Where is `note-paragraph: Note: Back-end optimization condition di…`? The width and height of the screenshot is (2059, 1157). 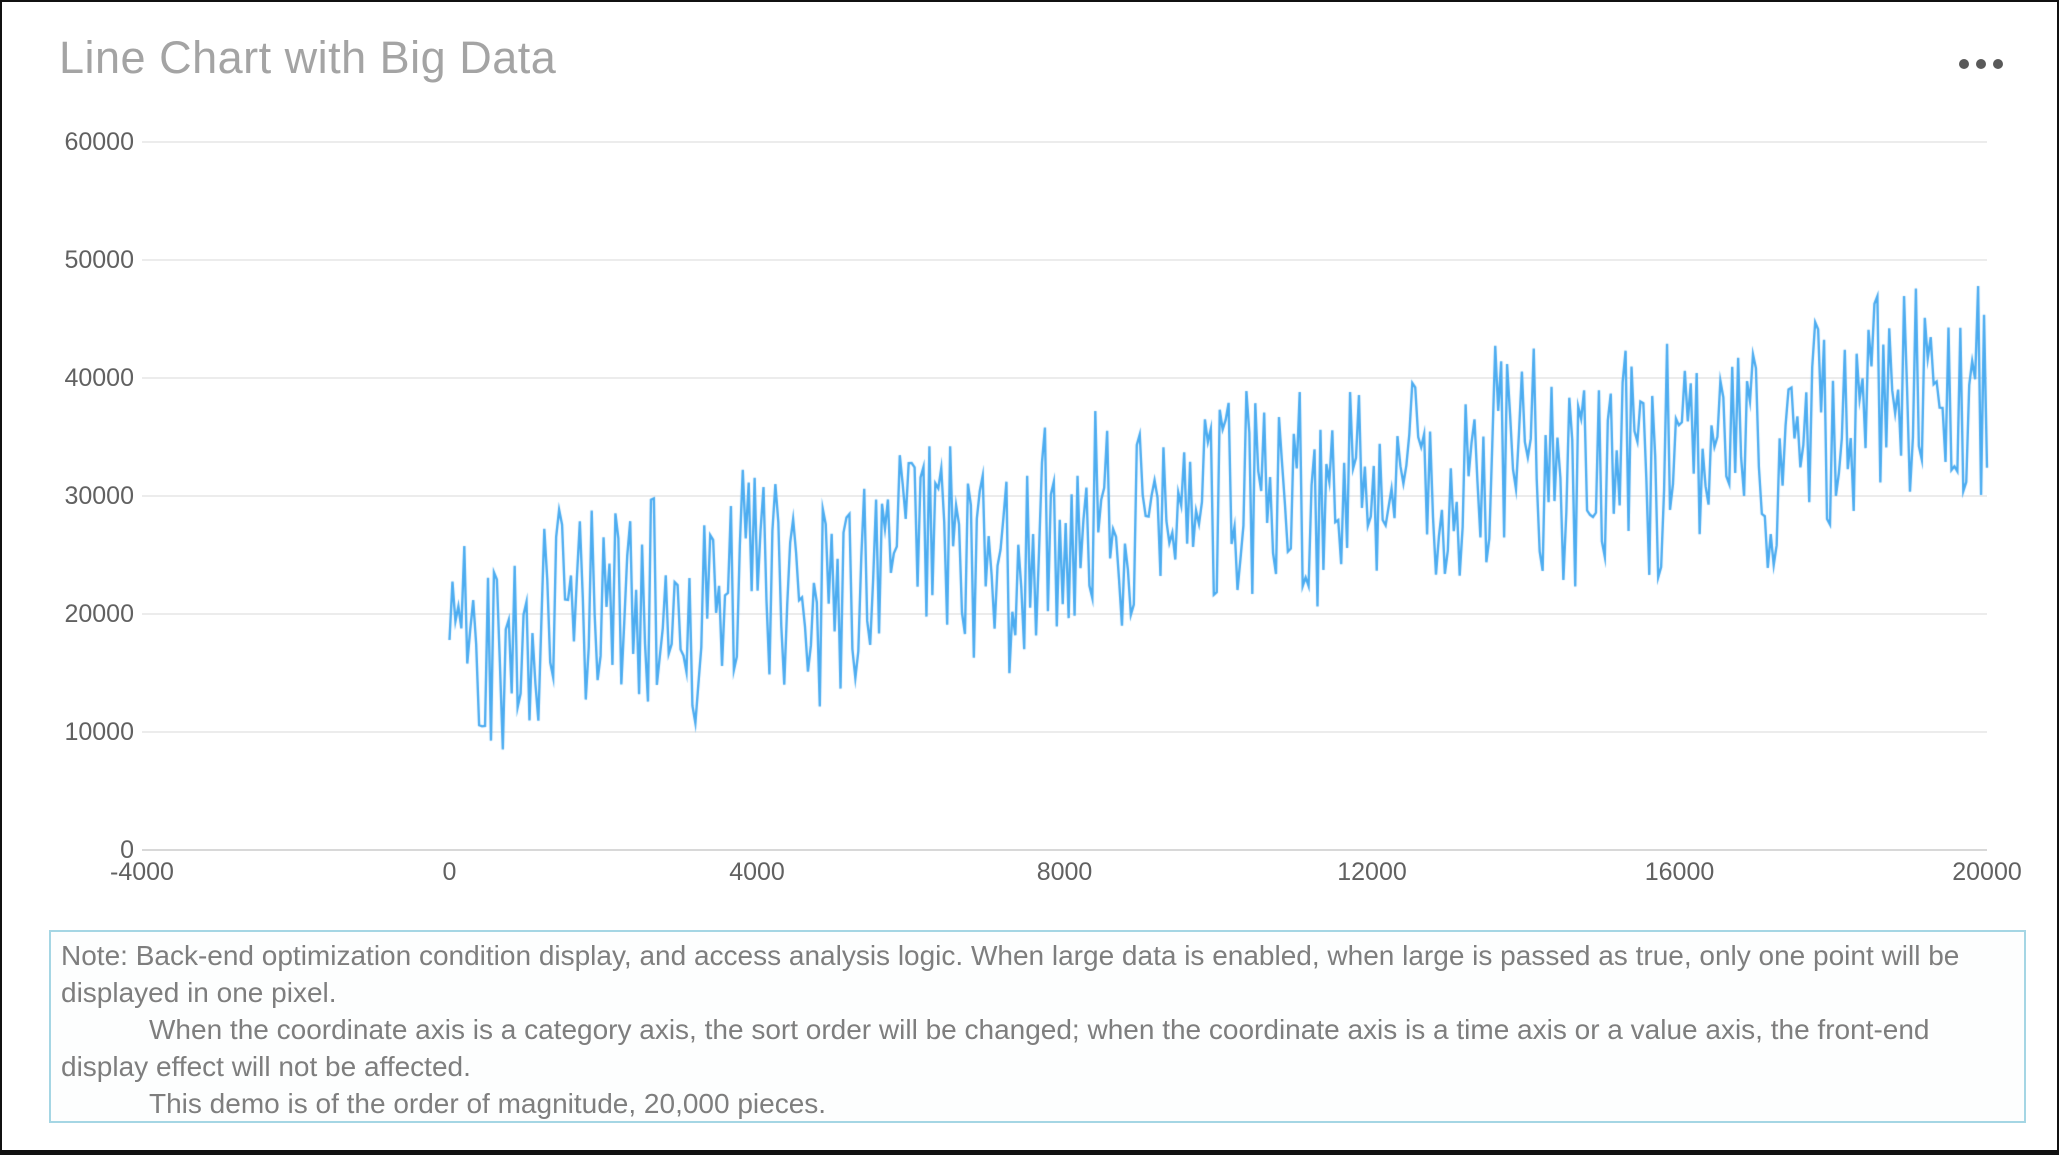 note-paragraph: Note: Back-end optimization condition di… is located at coordinates (1010, 974).